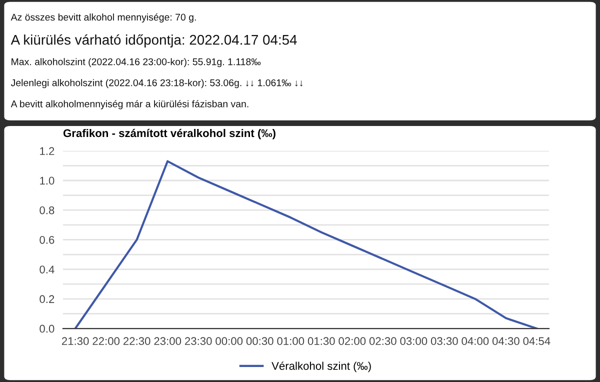  I want to click on x-tick-label: 23:00, so click(168, 341).